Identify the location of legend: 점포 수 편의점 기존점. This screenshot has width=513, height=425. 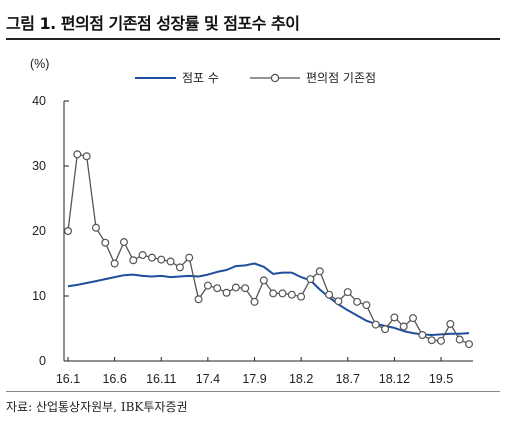
(255, 78).